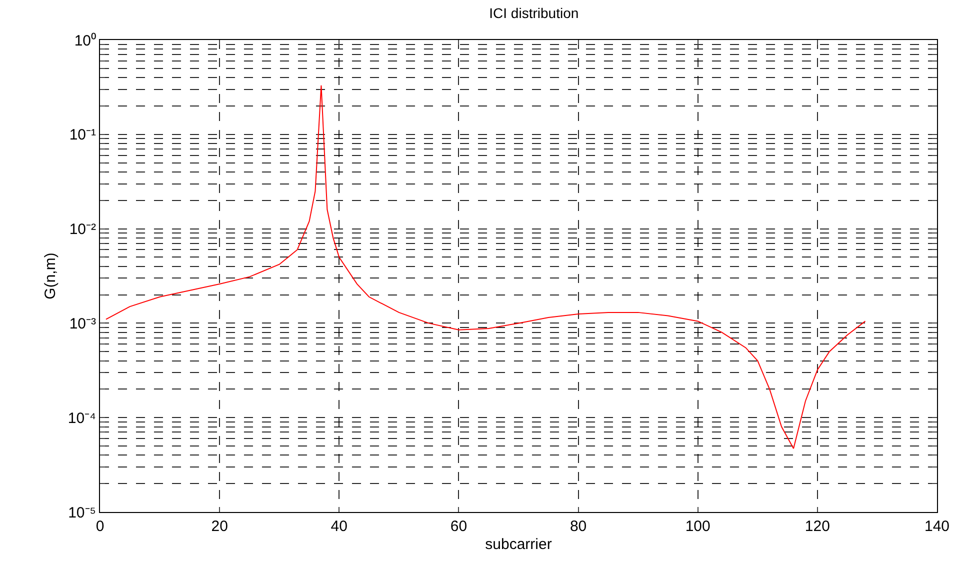 The image size is (962, 562). I want to click on y-tick-label: 10⁻², so click(82, 229).